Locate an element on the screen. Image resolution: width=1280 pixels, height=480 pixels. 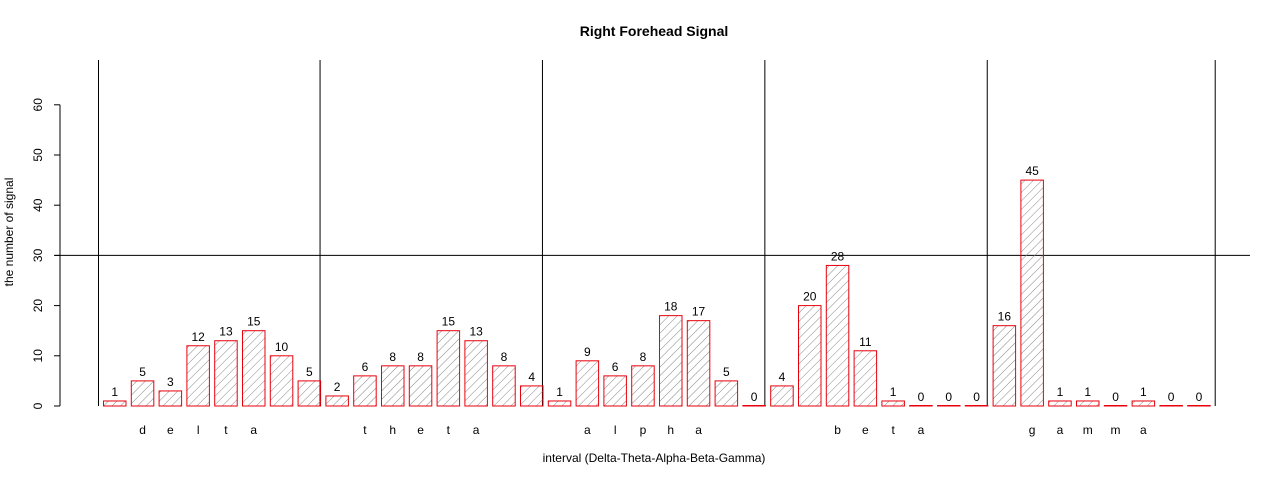
bar-value-label: 10 is located at coordinates (282, 347).